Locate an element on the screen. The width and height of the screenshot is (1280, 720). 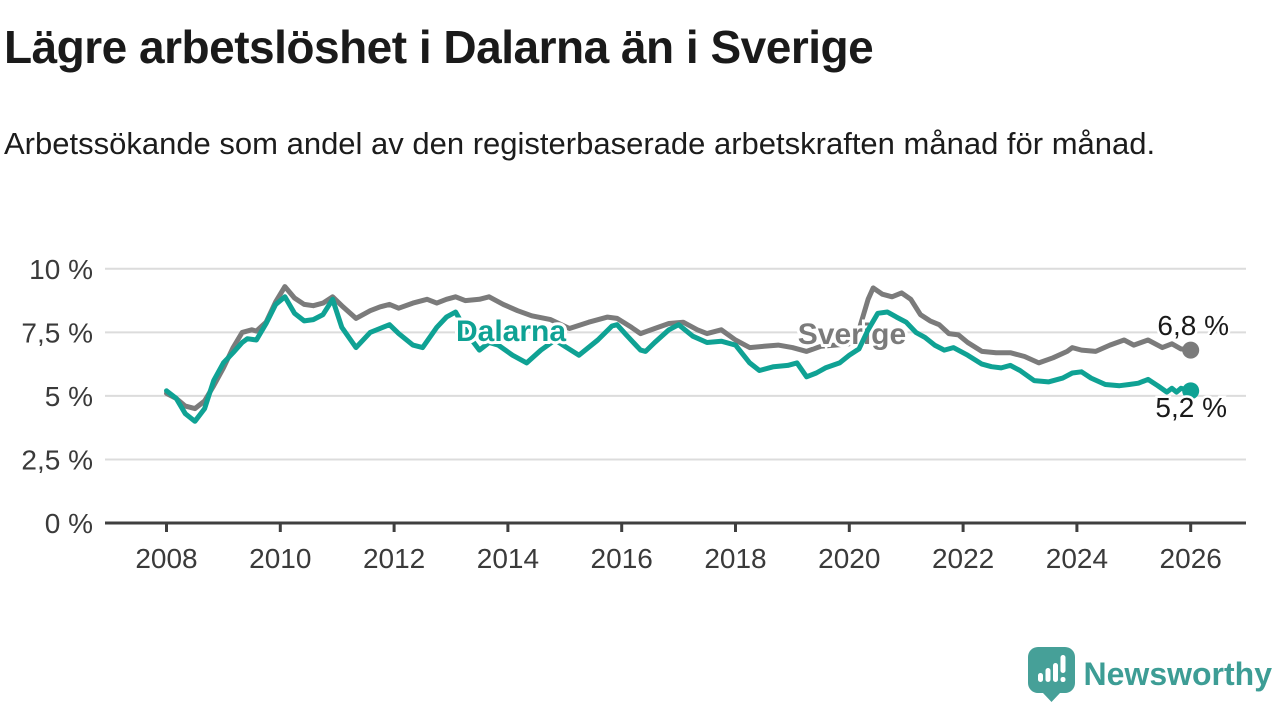
series-end-dot-dalarna is located at coordinates (1191, 391).